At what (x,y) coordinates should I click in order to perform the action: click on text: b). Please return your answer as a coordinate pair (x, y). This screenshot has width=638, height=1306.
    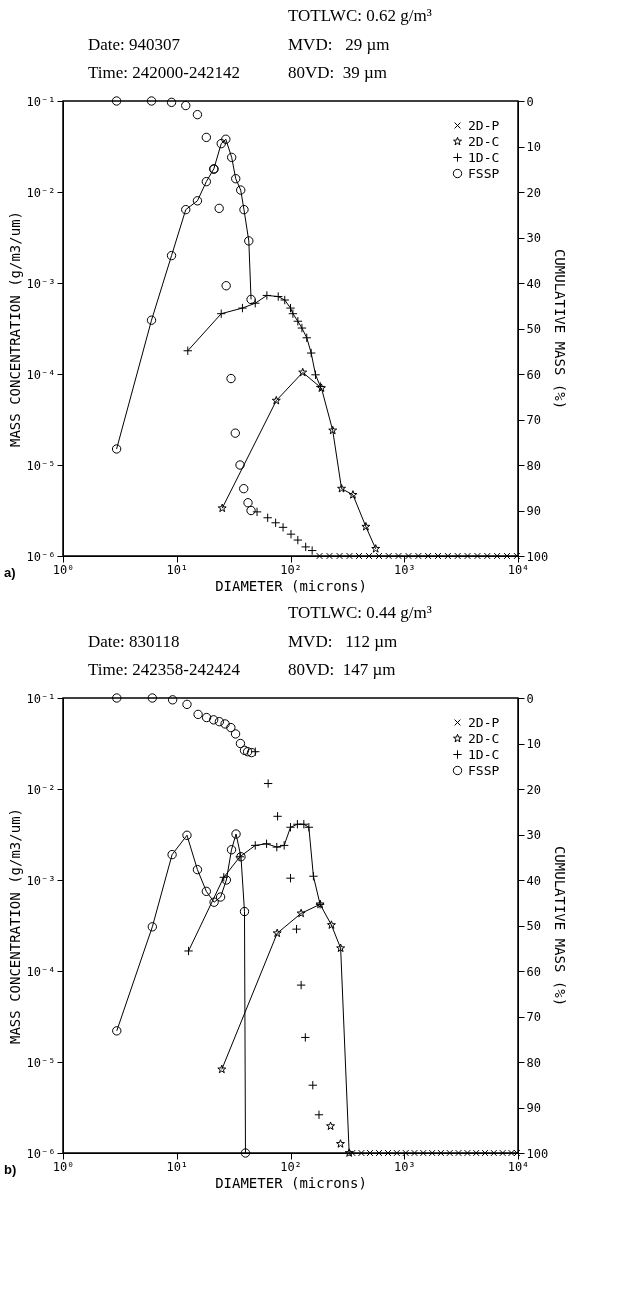
    Looking at the image, I should click on (10, 1169).